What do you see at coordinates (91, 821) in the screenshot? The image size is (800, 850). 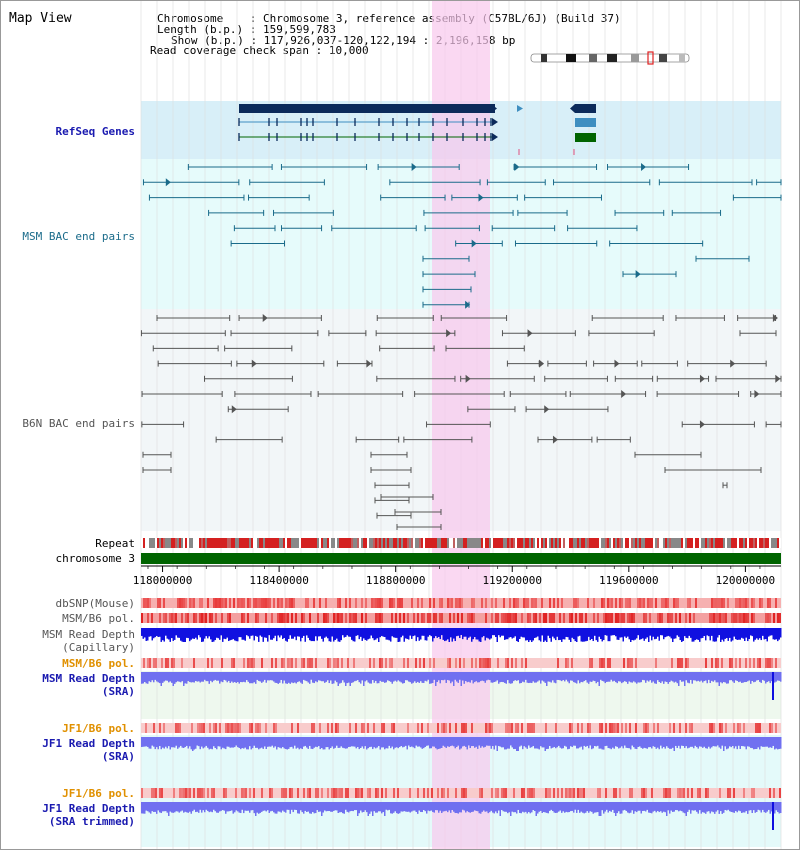 I see `jf1-depth-trim-line2: (SRA trimmed)` at bounding box center [91, 821].